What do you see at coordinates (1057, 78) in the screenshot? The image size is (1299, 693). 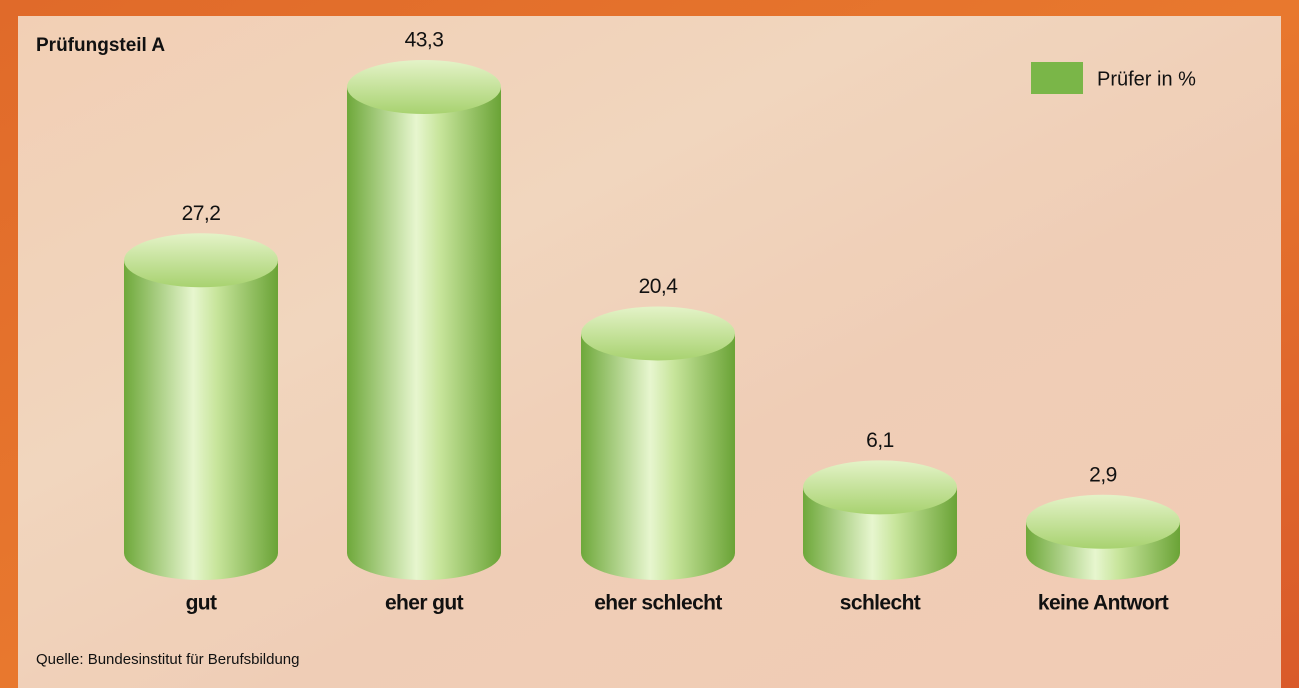 I see `legend-swatch` at bounding box center [1057, 78].